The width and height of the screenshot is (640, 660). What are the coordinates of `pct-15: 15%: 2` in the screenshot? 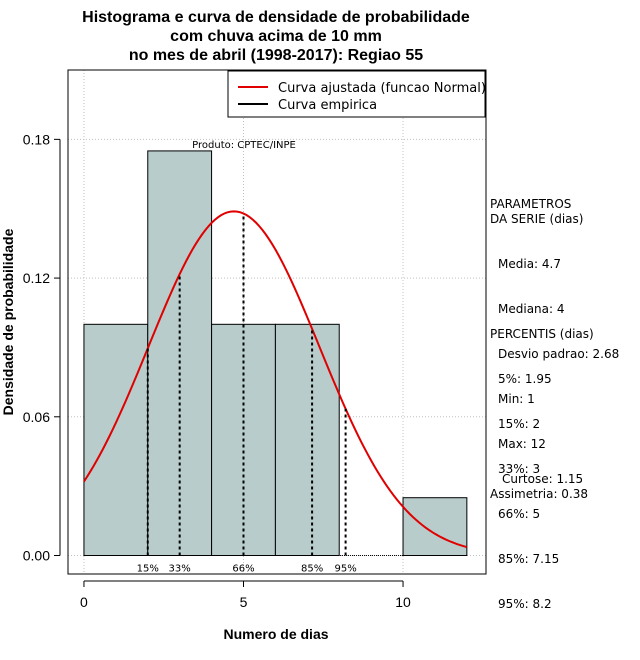 It's located at (519, 424).